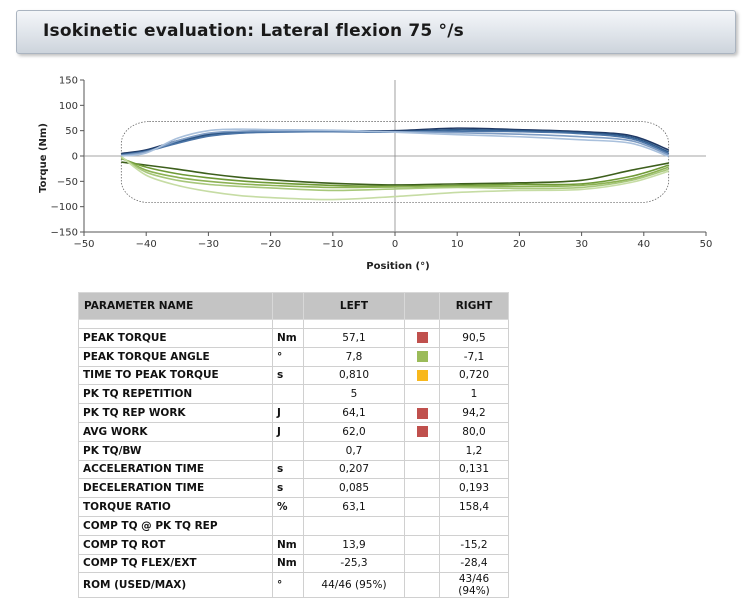 Image resolution: width=746 pixels, height=608 pixels. Describe the element at coordinates (354, 375) in the screenshot. I see `left-value: 0,810` at that location.